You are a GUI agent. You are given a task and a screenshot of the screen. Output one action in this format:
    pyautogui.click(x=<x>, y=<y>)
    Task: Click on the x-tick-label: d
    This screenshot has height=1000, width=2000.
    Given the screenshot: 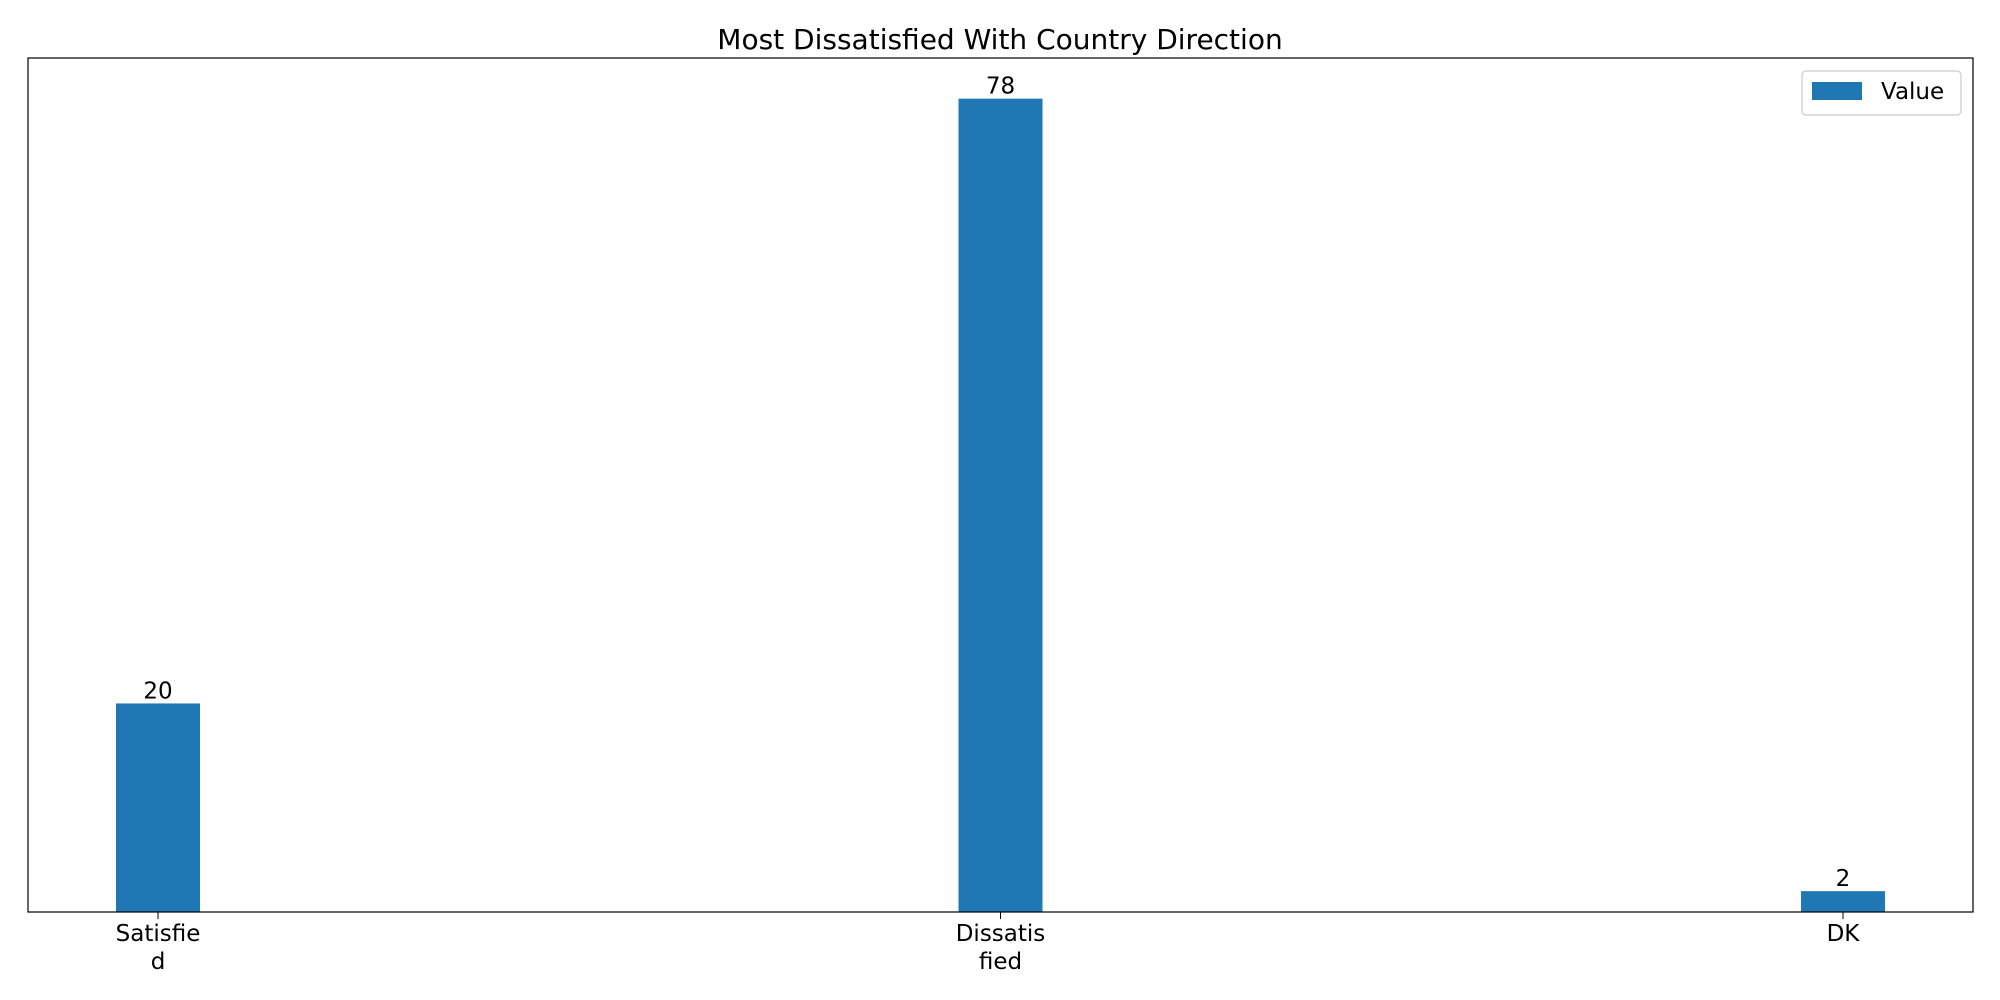 What is the action you would take?
    pyautogui.click(x=158, y=962)
    